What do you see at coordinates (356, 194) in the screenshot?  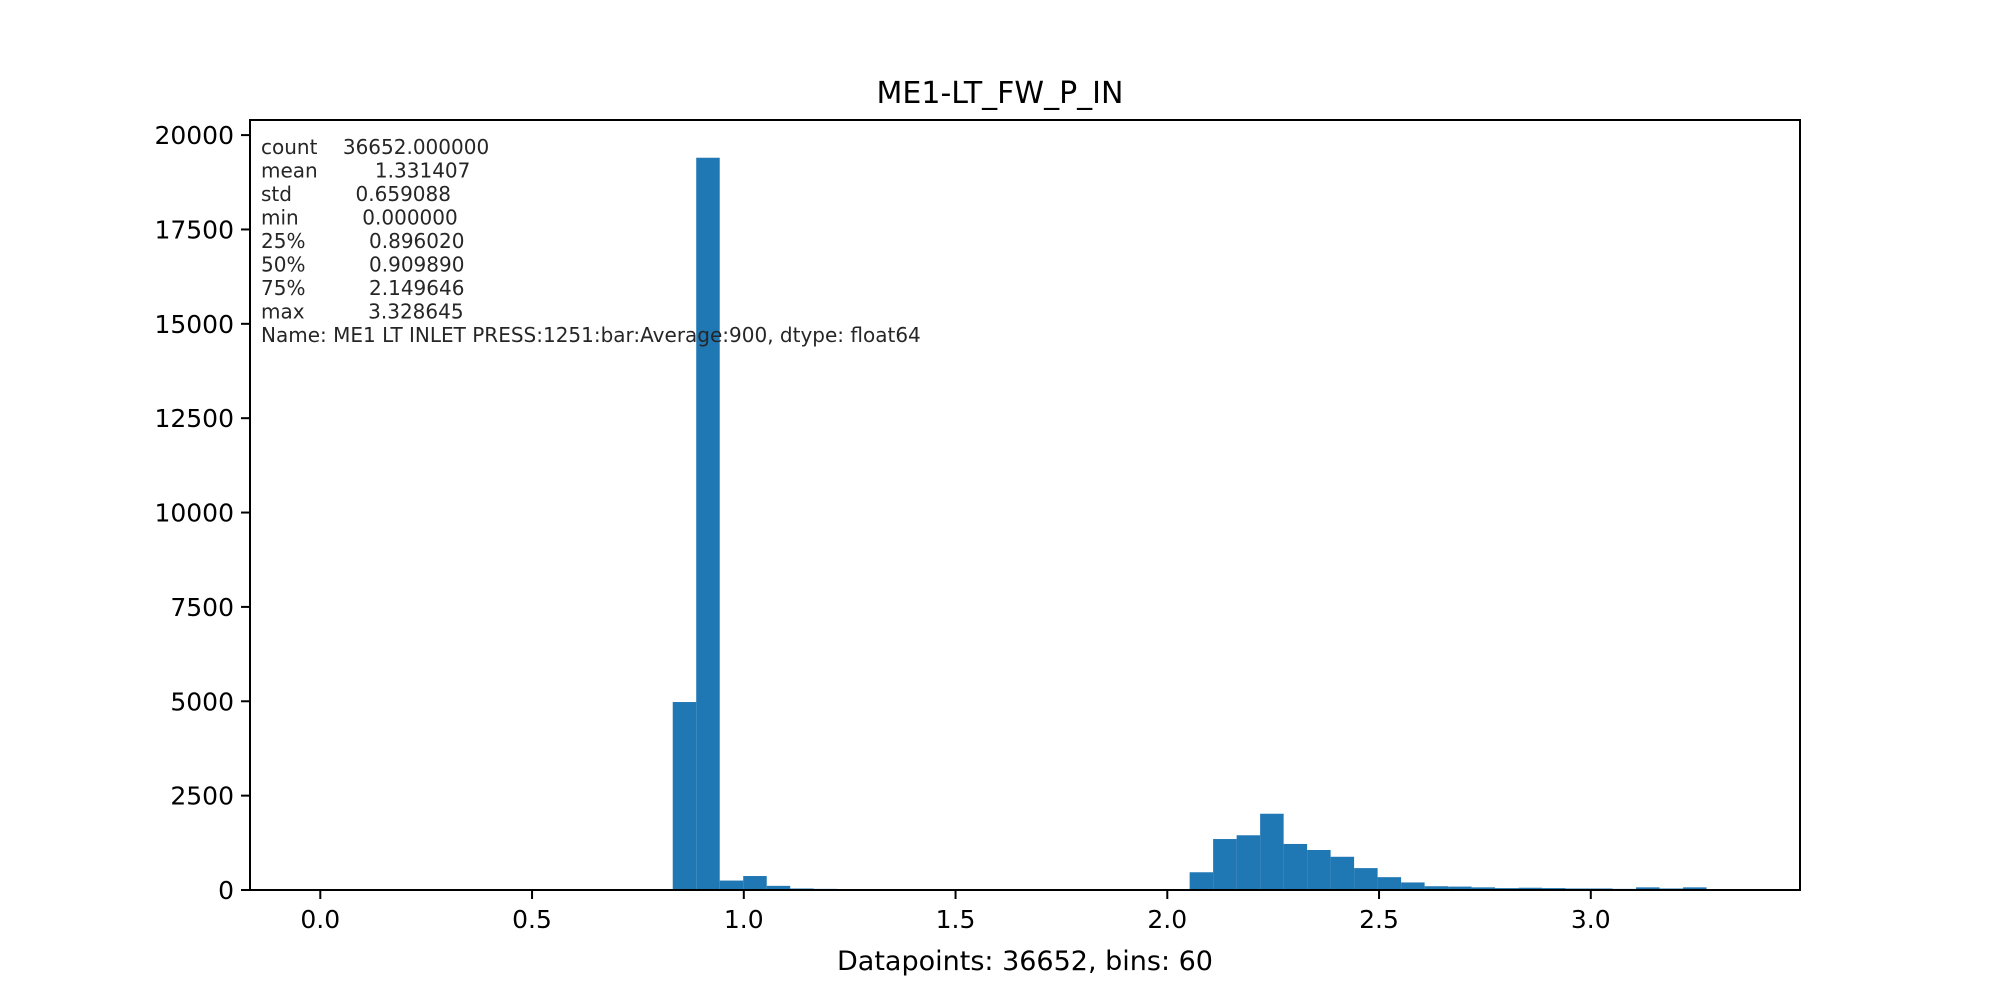 I see `stats-line: std 0.659088` at bounding box center [356, 194].